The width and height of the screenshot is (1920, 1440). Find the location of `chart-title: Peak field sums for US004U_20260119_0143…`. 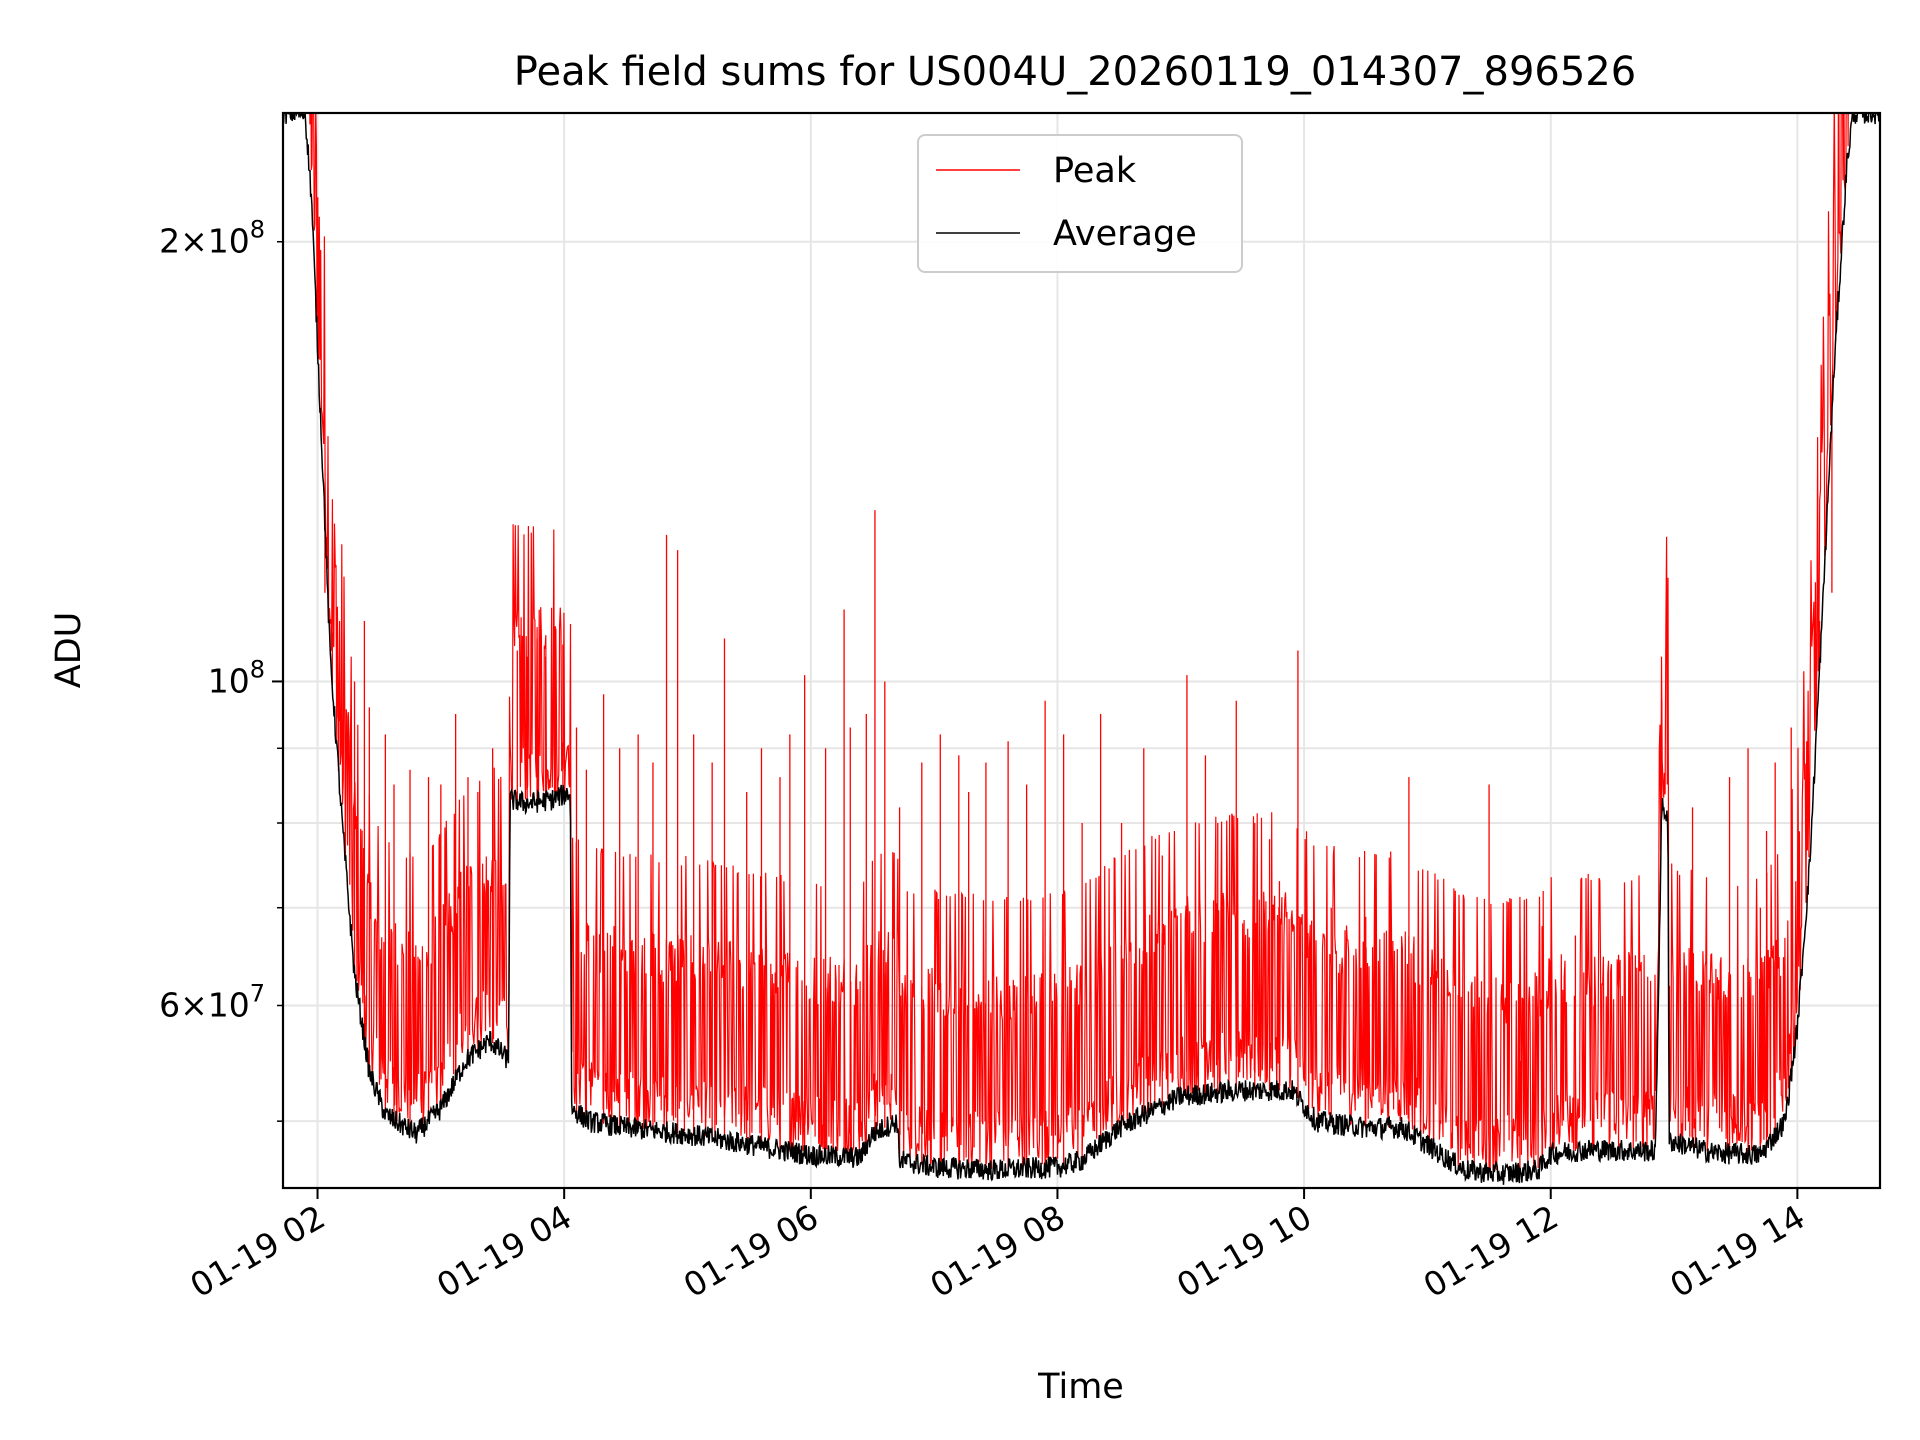

chart-title: Peak field sums for US004U_20260119_0143… is located at coordinates (1075, 72).